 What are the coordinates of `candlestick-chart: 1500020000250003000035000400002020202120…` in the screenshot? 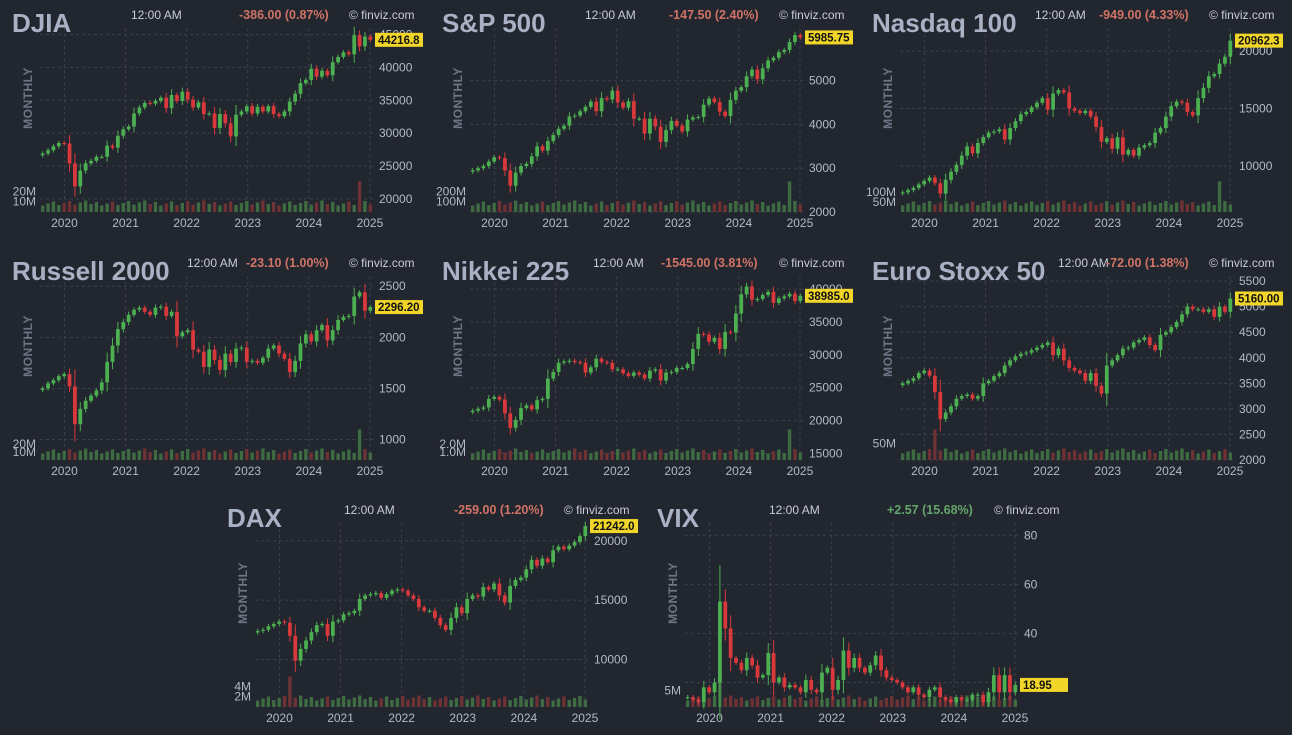 It's located at (641, 365).